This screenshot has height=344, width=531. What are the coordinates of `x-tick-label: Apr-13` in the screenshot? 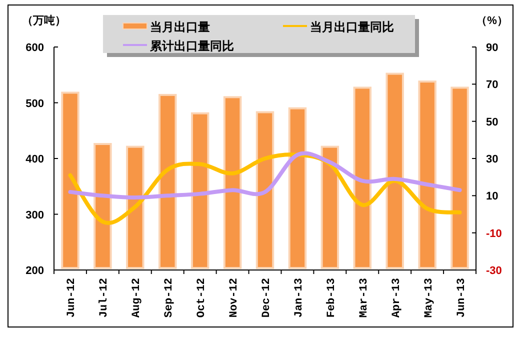 It's located at (396, 298).